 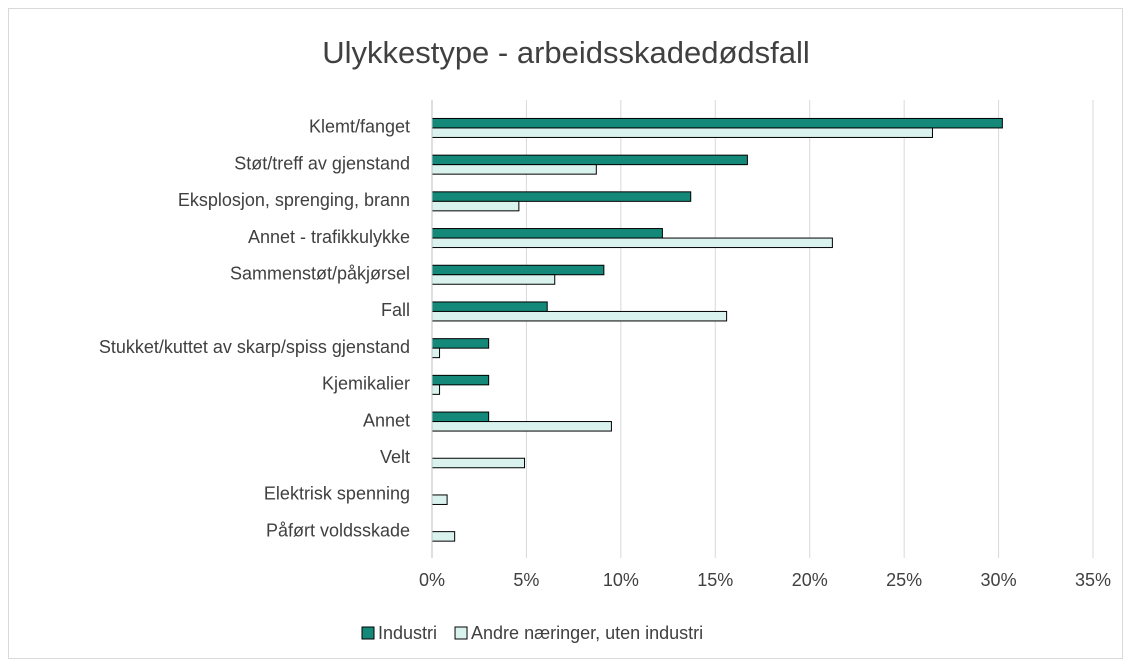 What do you see at coordinates (294, 200) in the screenshot?
I see `y-tick-label: Eksplosjon, sprenging, brann` at bounding box center [294, 200].